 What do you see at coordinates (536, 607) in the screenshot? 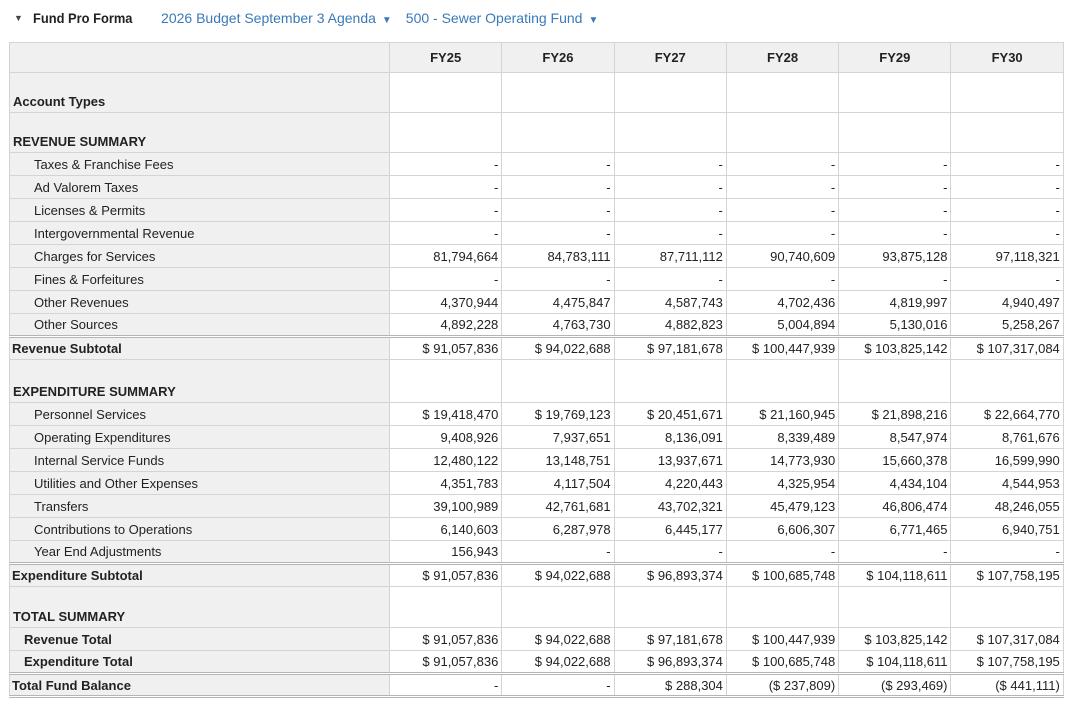
I see `table-row: TOTAL SUMMARY` at bounding box center [536, 607].